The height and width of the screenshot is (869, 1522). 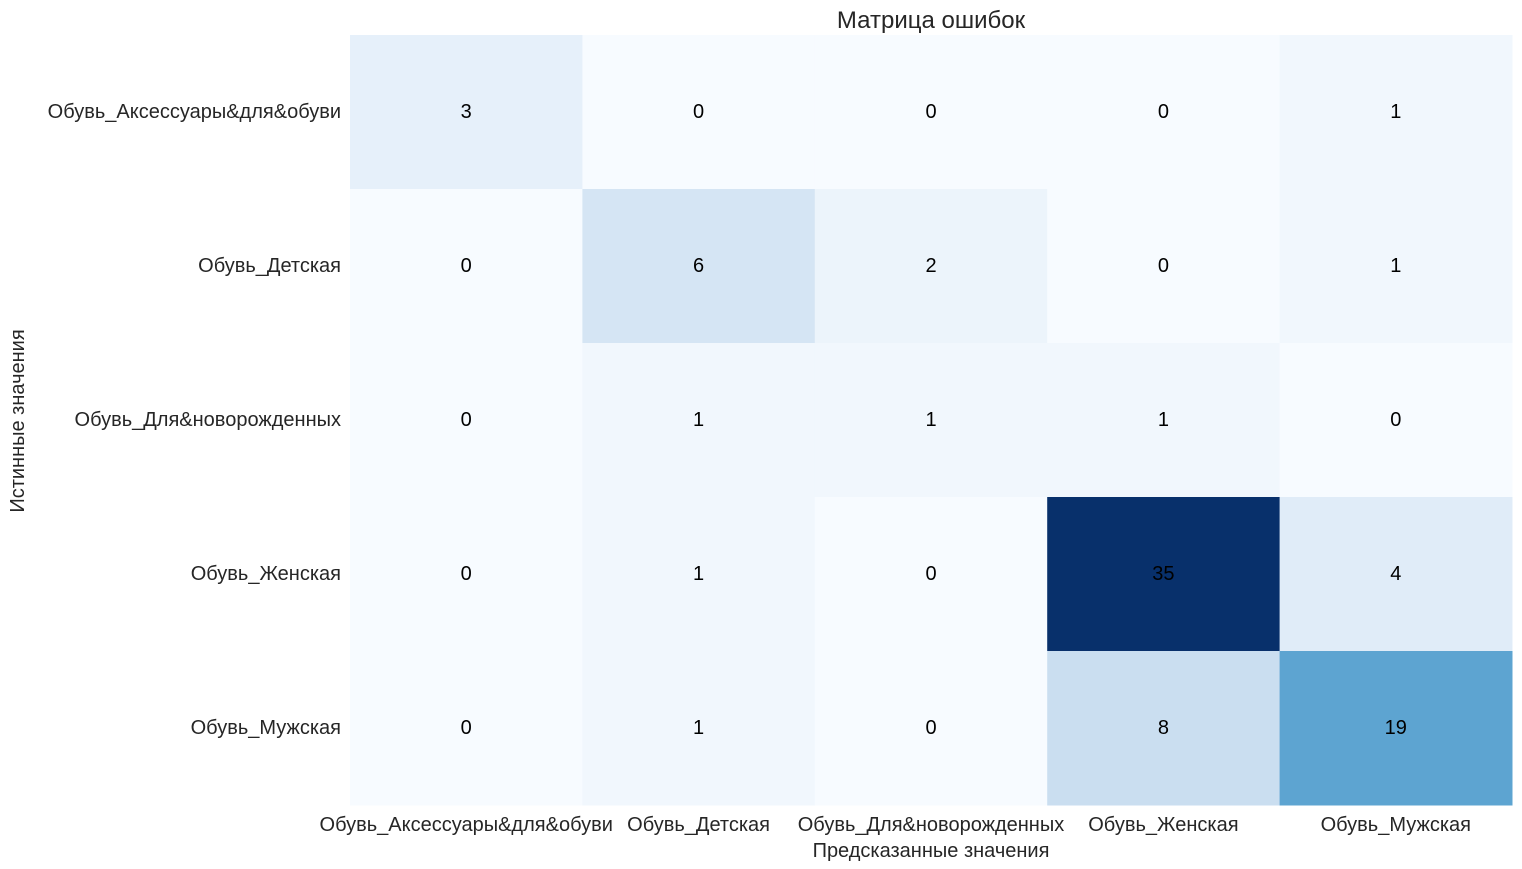 I want to click on heatmap-cell-value: 8, so click(x=1163, y=728).